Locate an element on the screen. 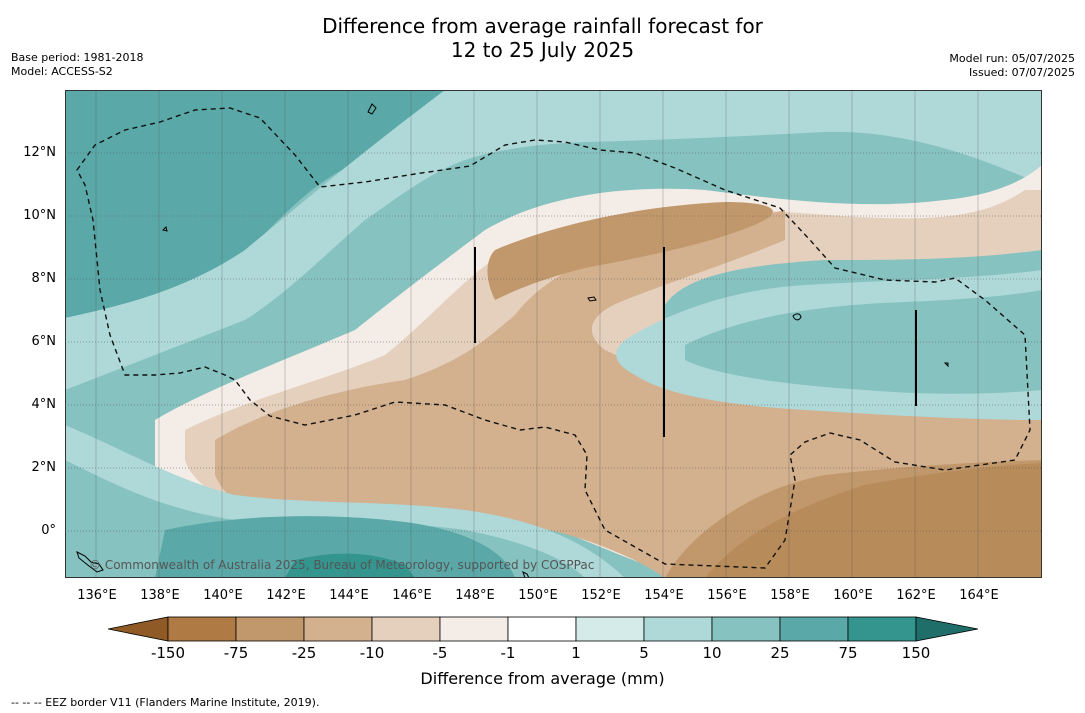 This screenshot has width=1085, height=713. lon-label-144e: 144°E is located at coordinates (349, 595).